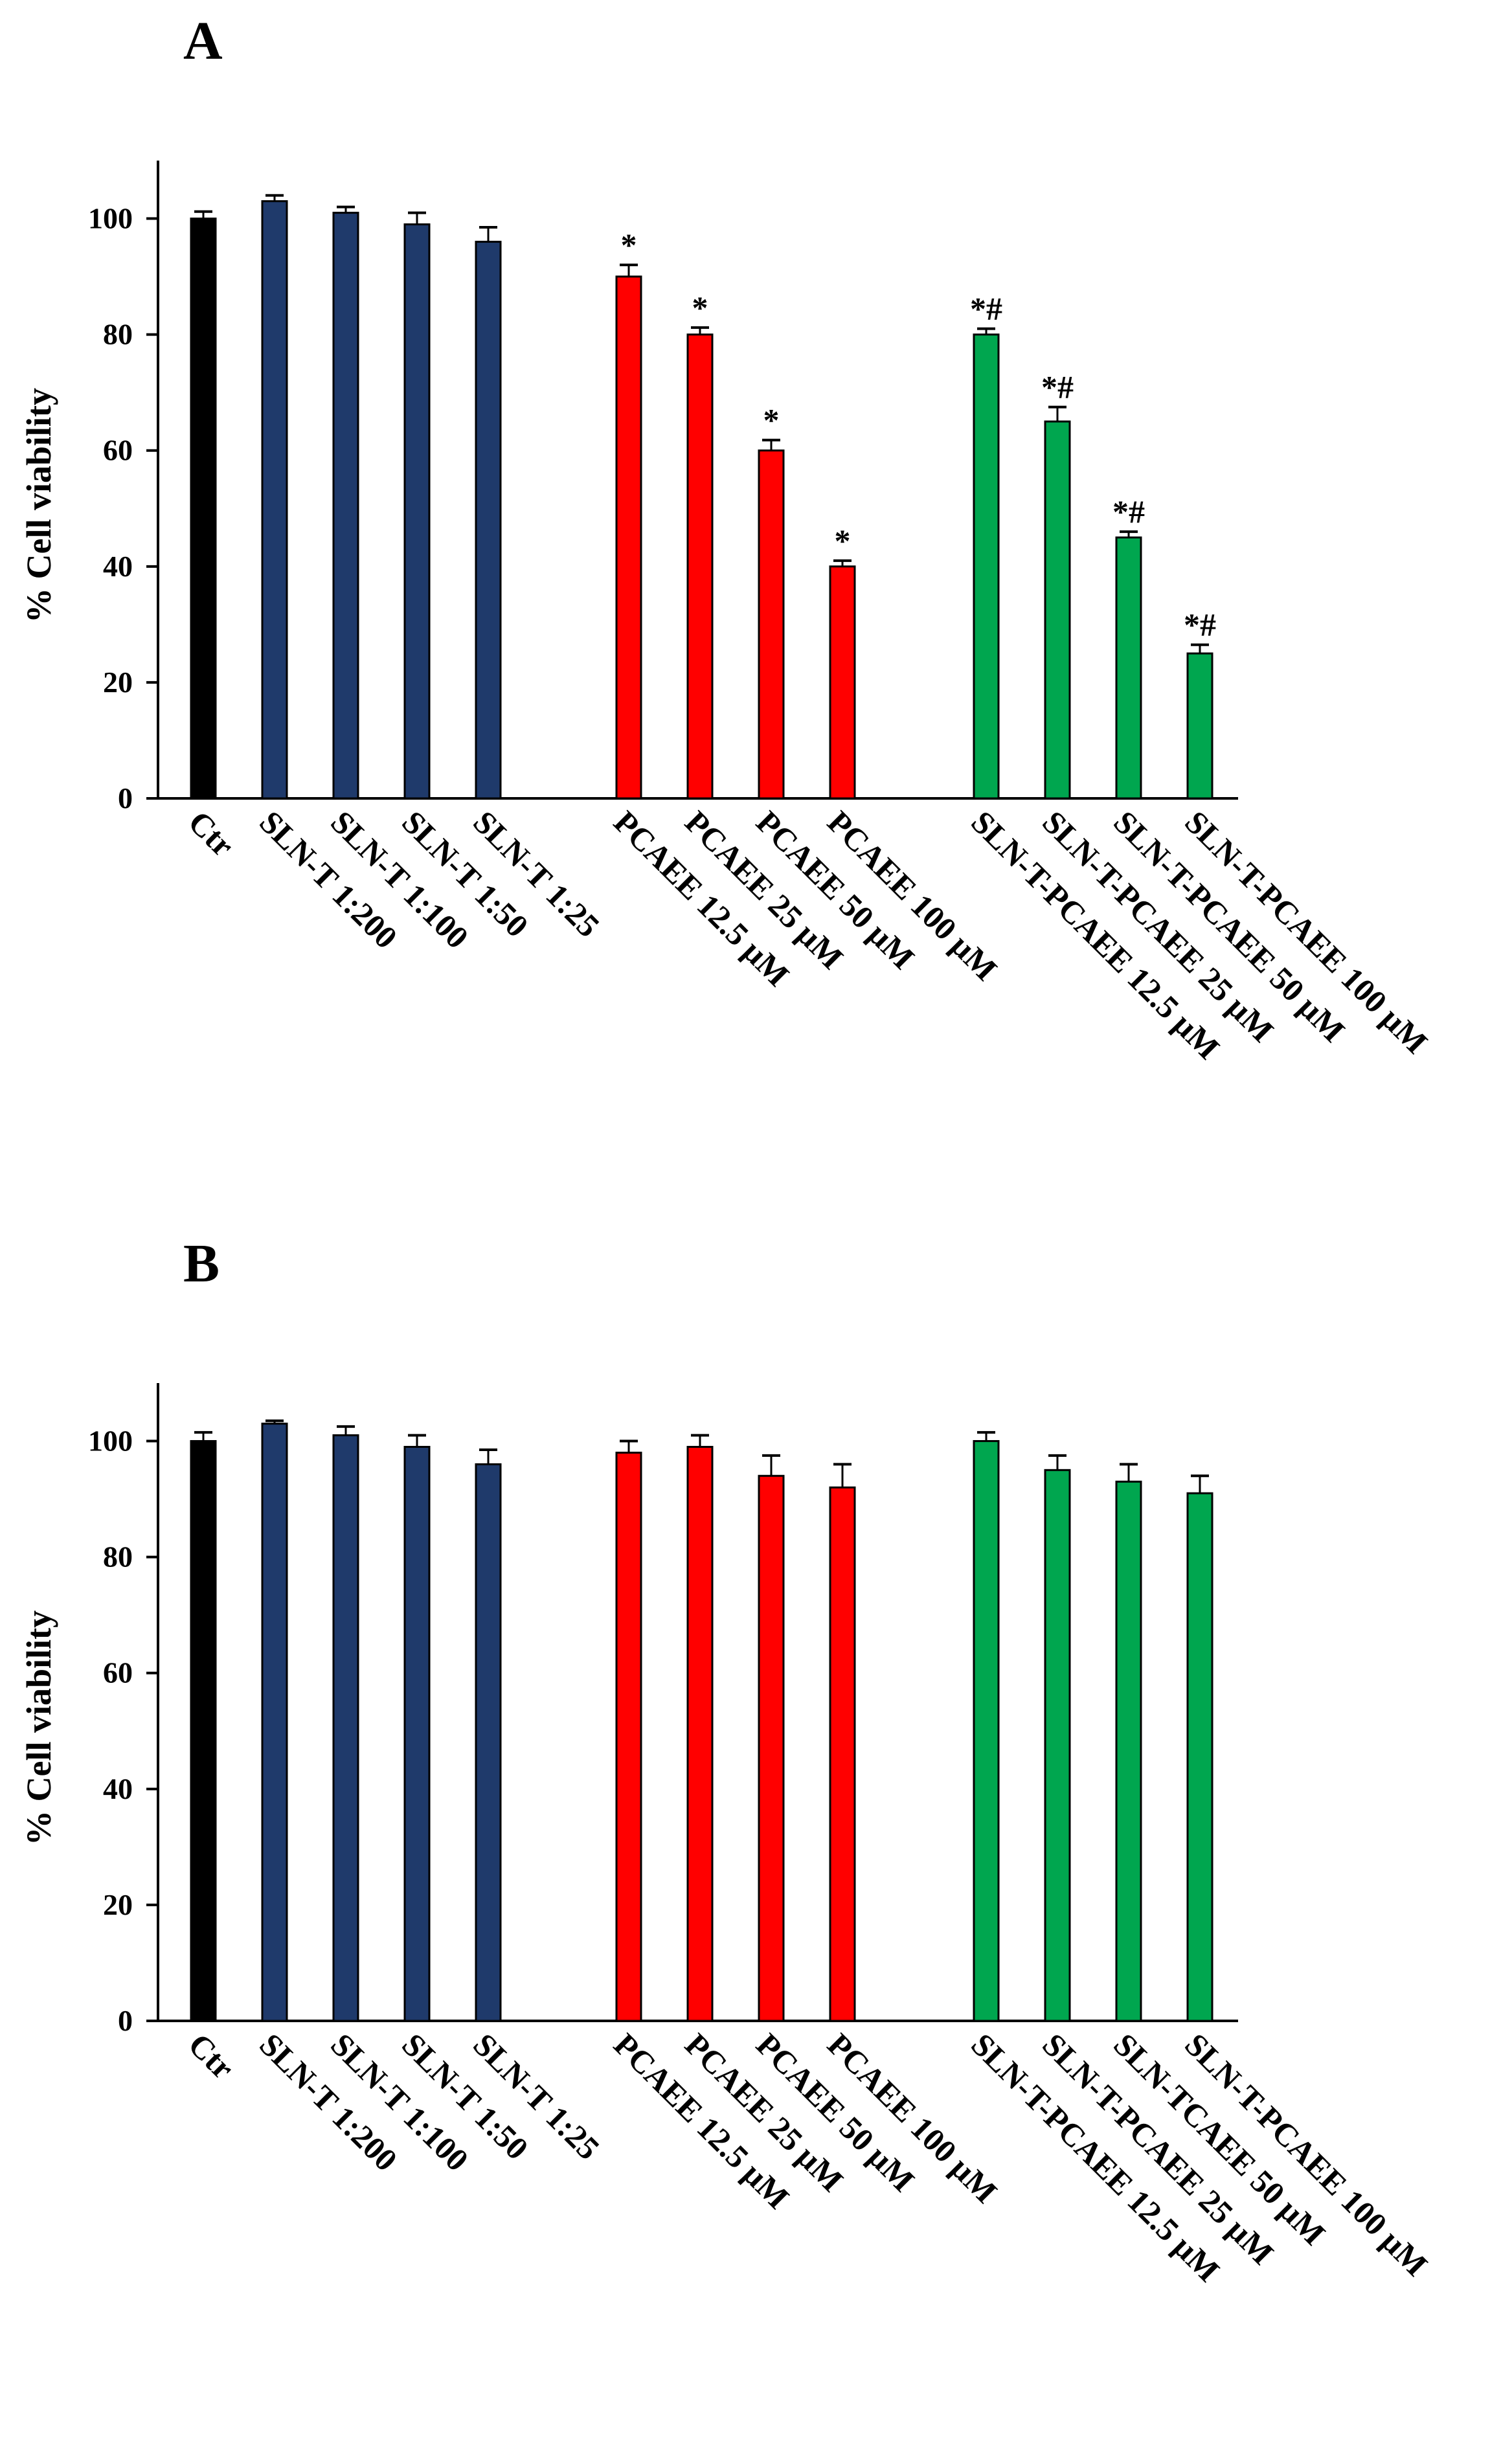 This screenshot has width=1512, height=2445. I want to click on panel-letter: A, so click(203, 41).